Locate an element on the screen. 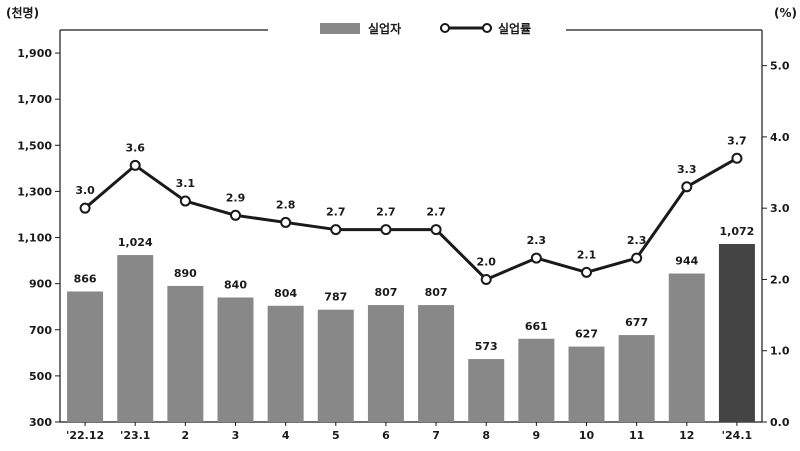 This screenshot has width=800, height=451. x-tick-label: '24.1 is located at coordinates (737, 435).